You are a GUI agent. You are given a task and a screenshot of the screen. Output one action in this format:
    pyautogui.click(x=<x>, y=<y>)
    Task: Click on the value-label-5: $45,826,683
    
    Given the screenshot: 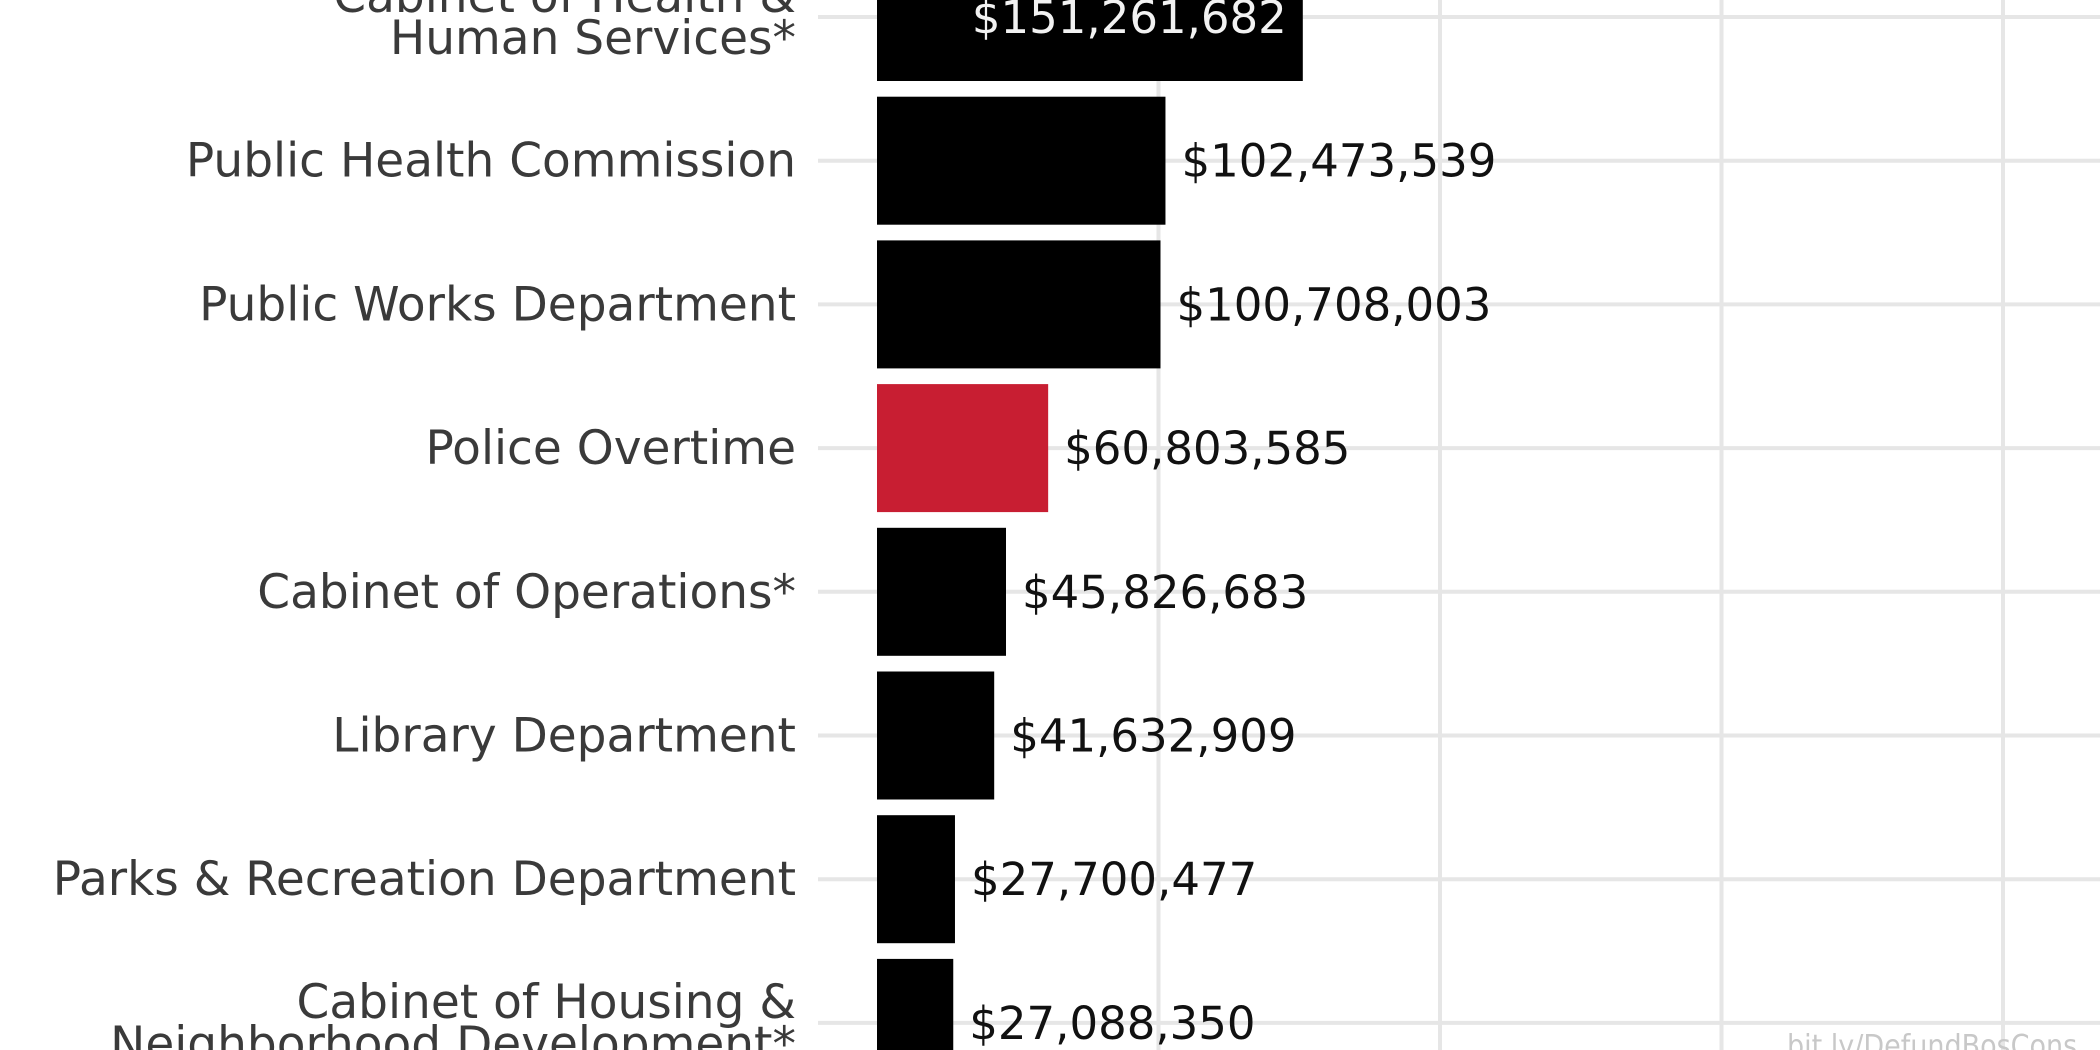 What is the action you would take?
    pyautogui.click(x=1165, y=592)
    